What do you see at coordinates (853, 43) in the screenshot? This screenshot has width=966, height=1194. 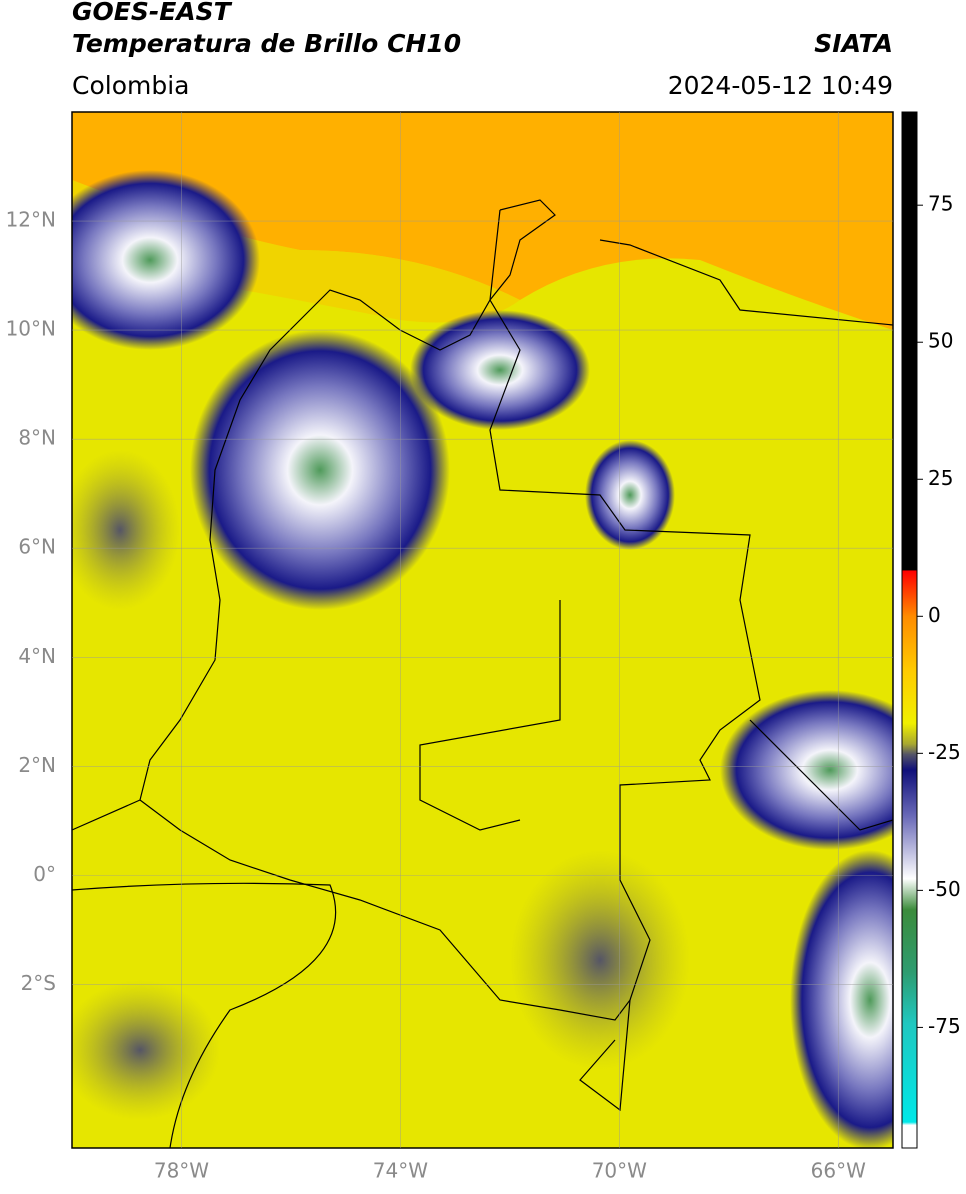 I see `source: SIATA` at bounding box center [853, 43].